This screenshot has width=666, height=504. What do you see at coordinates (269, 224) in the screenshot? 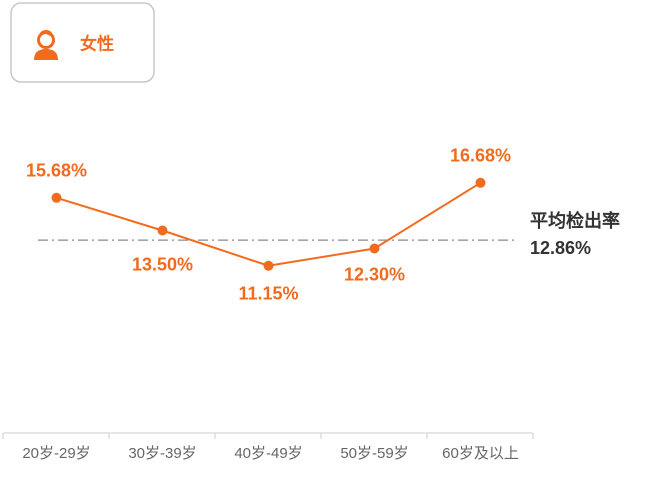
I see `line` at bounding box center [269, 224].